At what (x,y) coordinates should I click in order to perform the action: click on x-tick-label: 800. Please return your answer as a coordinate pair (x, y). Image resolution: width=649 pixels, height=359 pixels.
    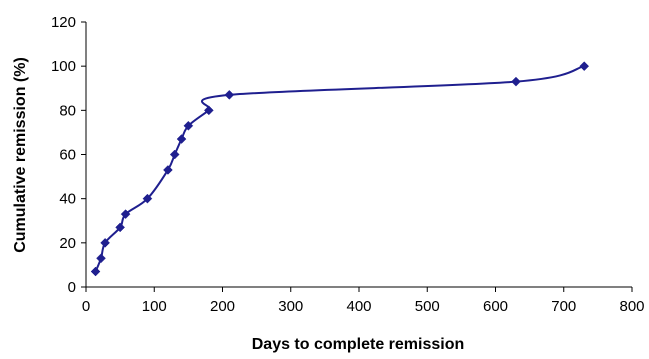
    Looking at the image, I should click on (631, 306).